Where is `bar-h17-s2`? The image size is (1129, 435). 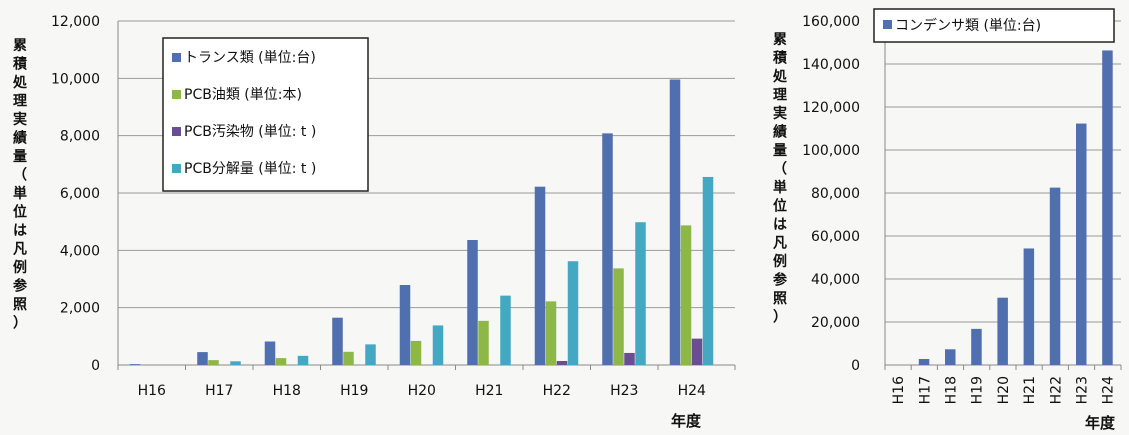 bar-h17-s2 is located at coordinates (213, 362).